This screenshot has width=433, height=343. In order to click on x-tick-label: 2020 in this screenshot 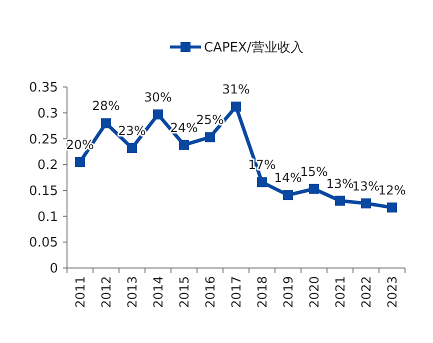, I will do `click(314, 292)`.